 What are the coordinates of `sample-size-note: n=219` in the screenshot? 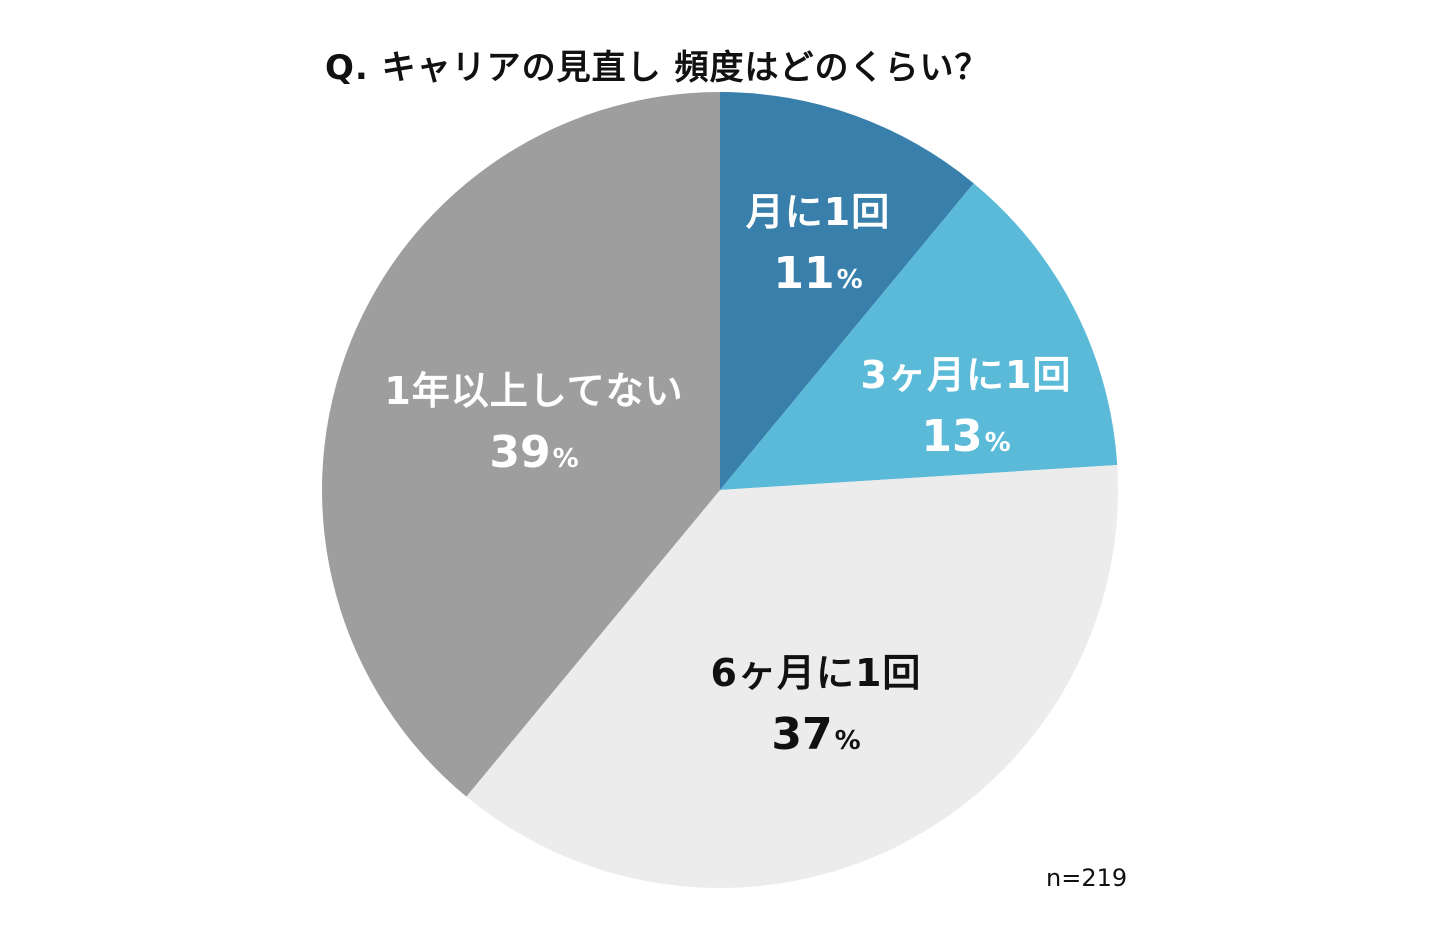 It's located at (1087, 878).